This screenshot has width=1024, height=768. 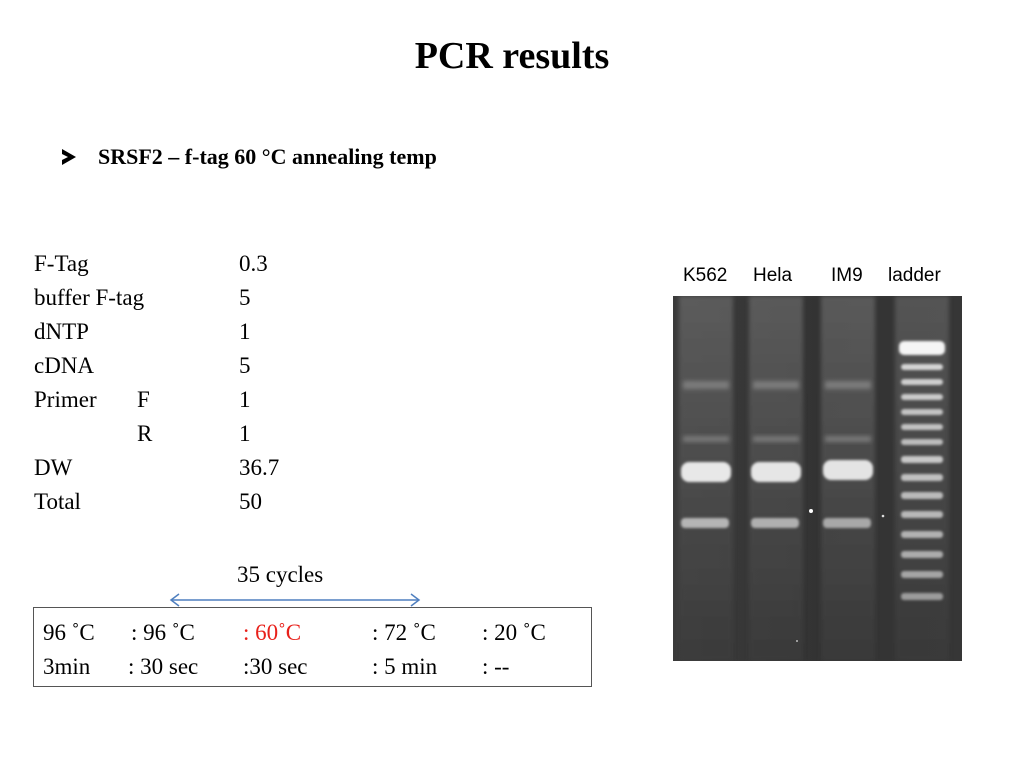 I want to click on reagent-name: Primer, so click(x=65, y=399).